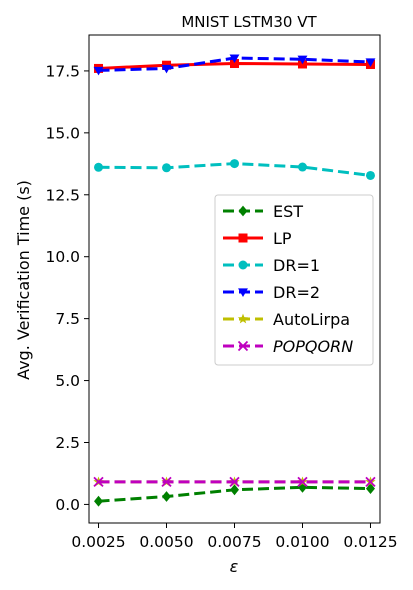 Image resolution: width=413 pixels, height=590 pixels. I want to click on legend: EST LP DR=1 DR=2 AutoLirpa POPQORN, so click(294, 280).